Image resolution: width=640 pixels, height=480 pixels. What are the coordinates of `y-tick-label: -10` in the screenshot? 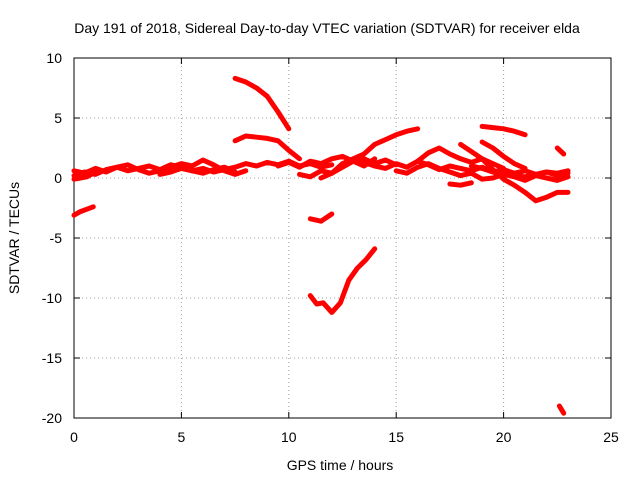 It's located at (52, 298).